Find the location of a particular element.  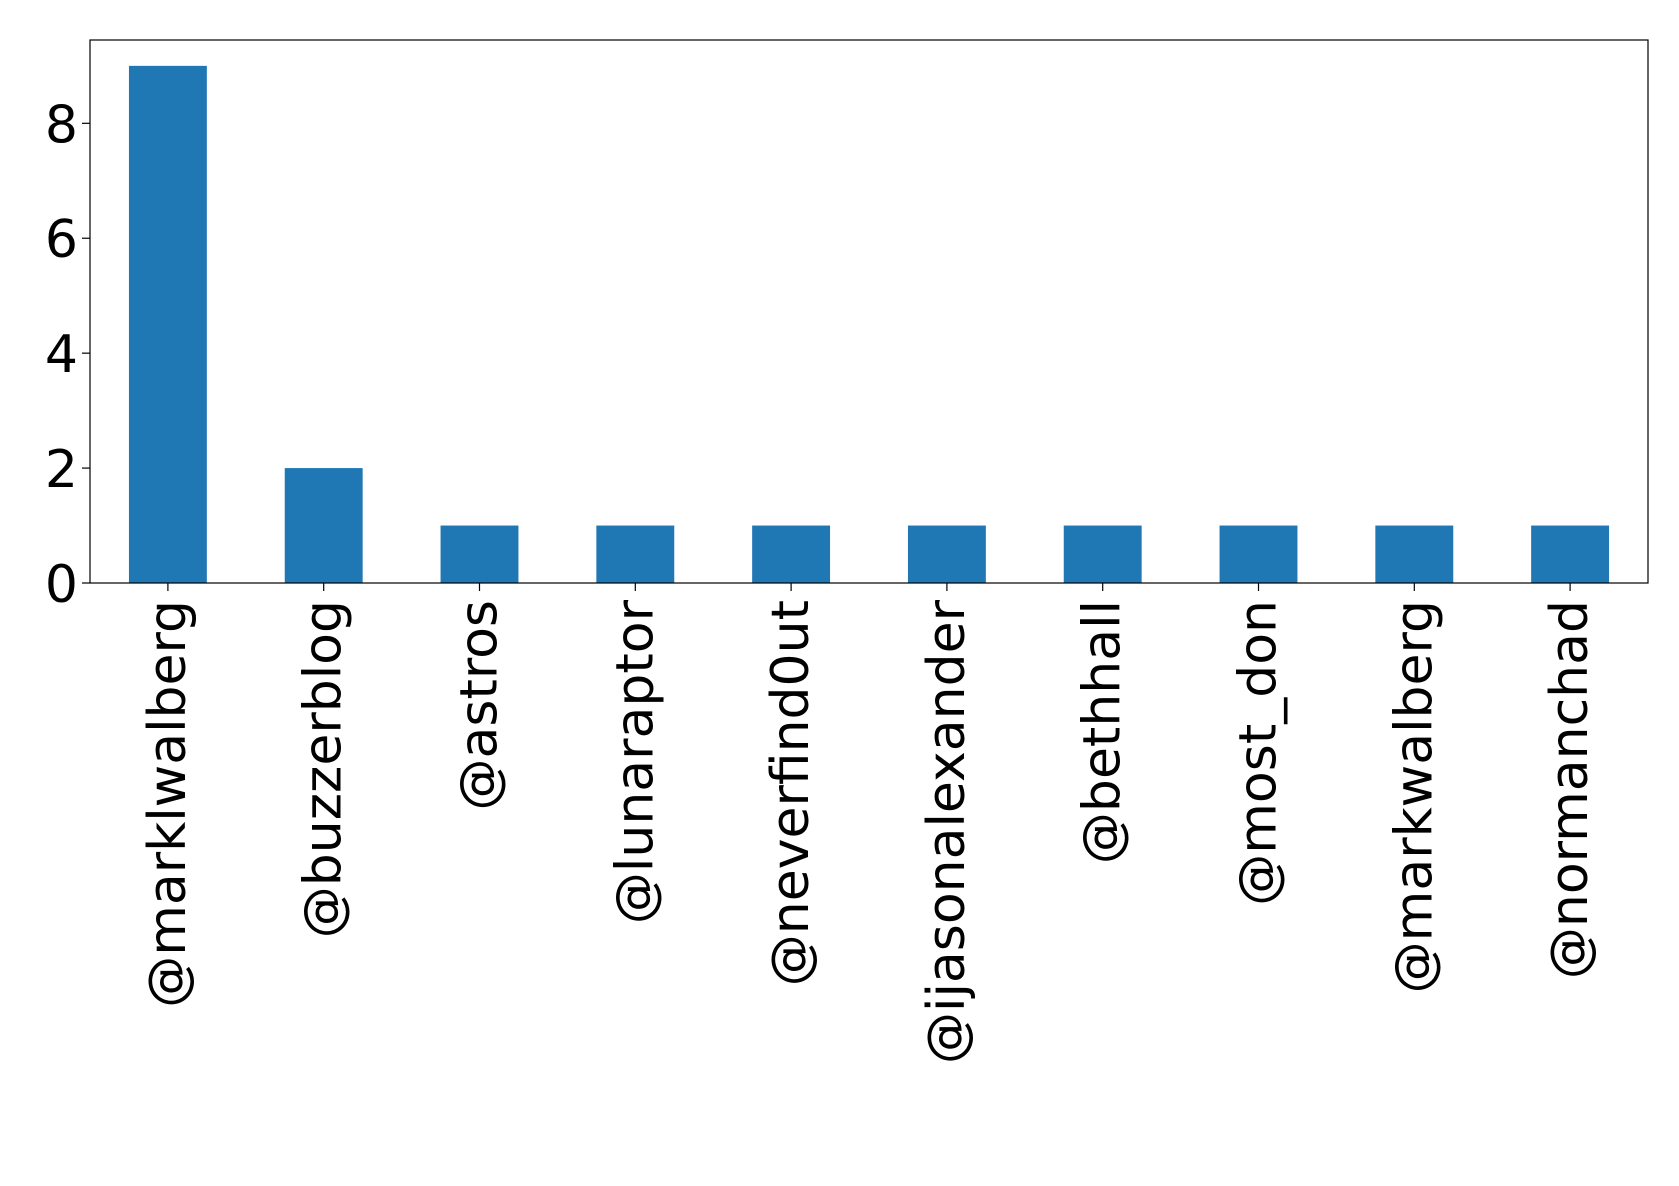

bar-astros is located at coordinates (479, 554).